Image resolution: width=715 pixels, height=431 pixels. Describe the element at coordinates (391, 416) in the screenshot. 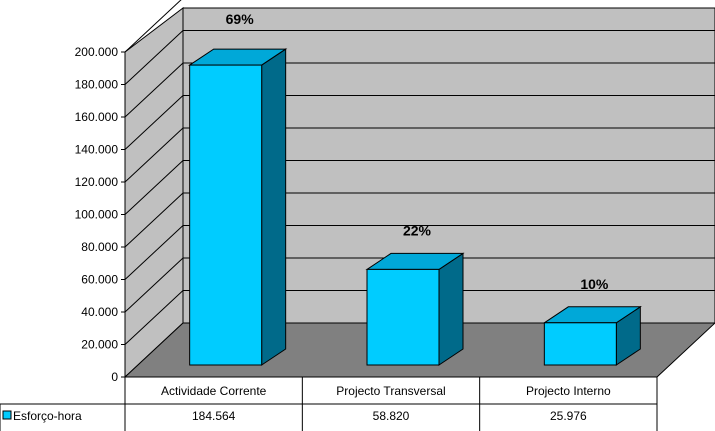

I see `value-label: 58.820` at that location.